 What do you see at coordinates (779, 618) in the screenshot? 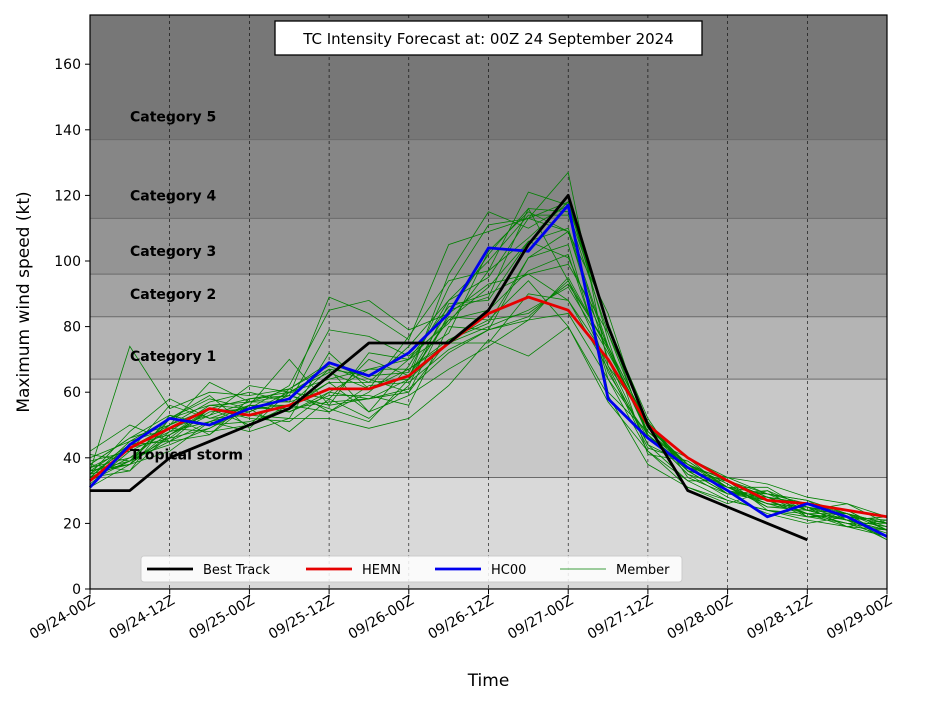
I see `x-tick-label: 09/28-12Z` at bounding box center [779, 618].